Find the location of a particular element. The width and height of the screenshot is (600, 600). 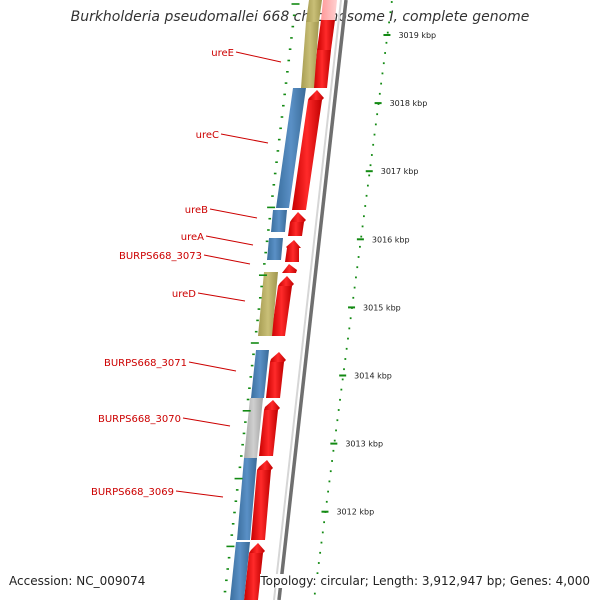

inner-tick-track is located at coordinates (261, 298).